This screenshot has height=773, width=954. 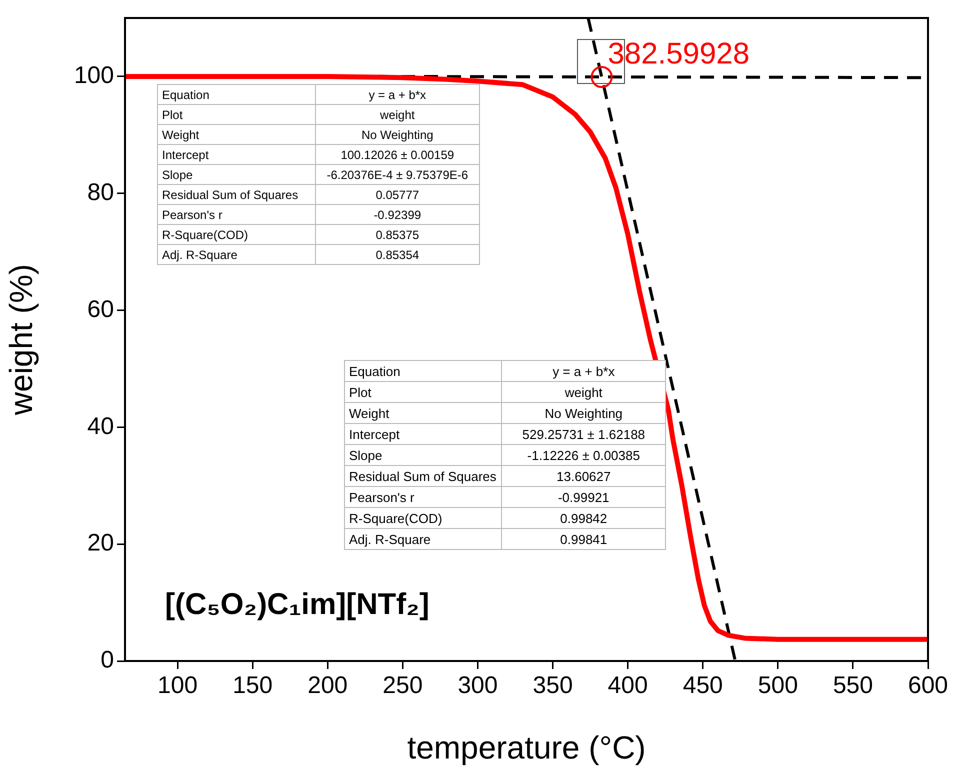 I want to click on annotation: 100.12026 ± 0.00159, so click(x=397, y=154).